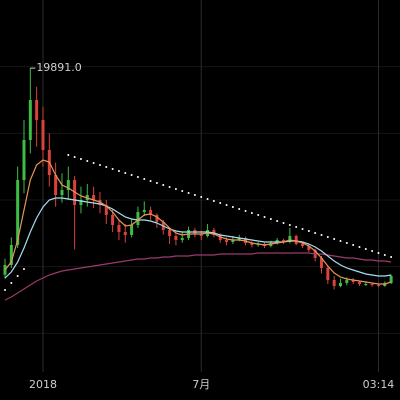 The height and width of the screenshot is (400, 400). Describe the element at coordinates (43, 384) in the screenshot. I see `x-tick-label: 2018` at that location.